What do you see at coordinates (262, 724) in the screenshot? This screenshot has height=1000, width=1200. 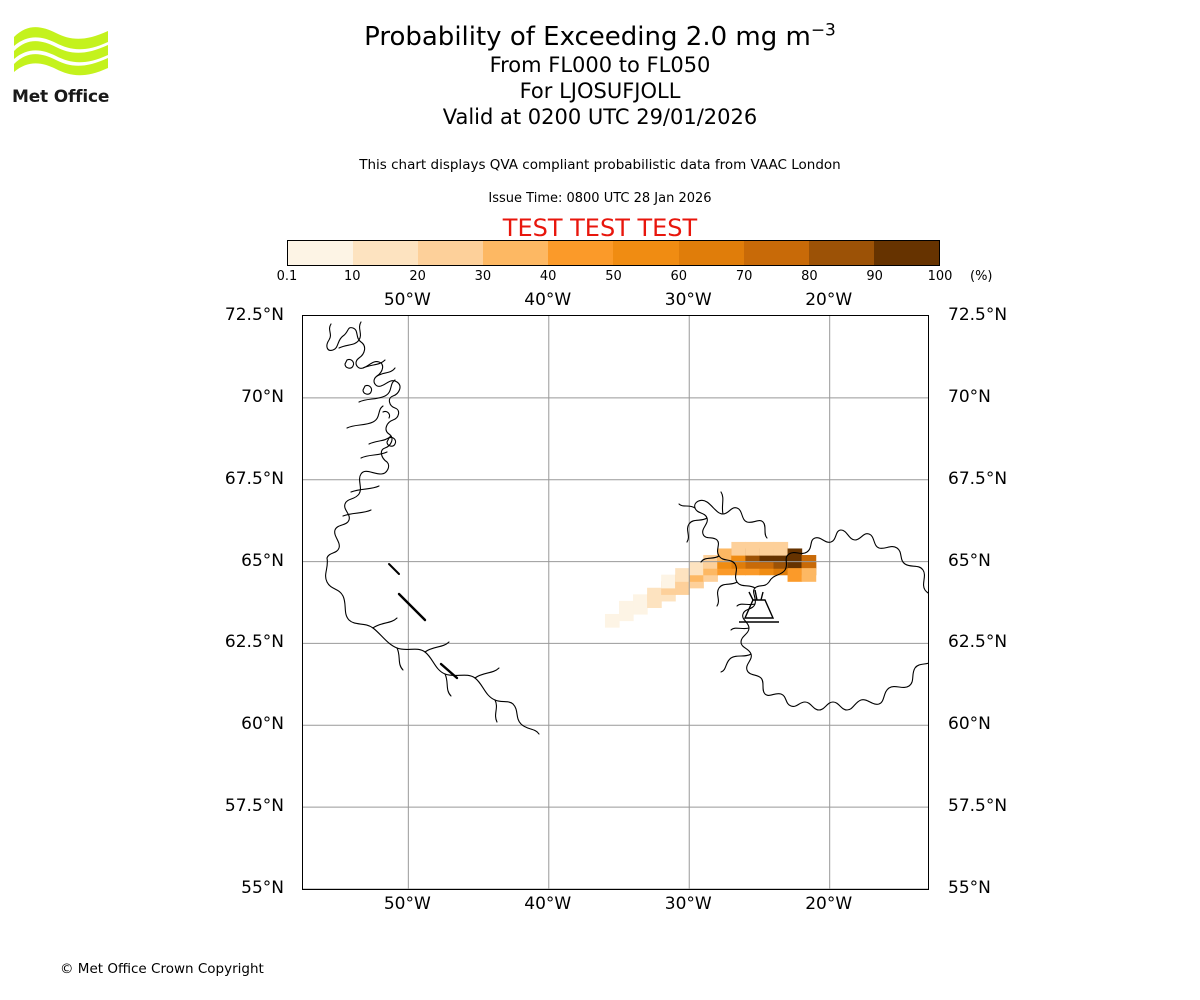 I see `lat-tick-lat-left-60°N: 60°N` at bounding box center [262, 724].